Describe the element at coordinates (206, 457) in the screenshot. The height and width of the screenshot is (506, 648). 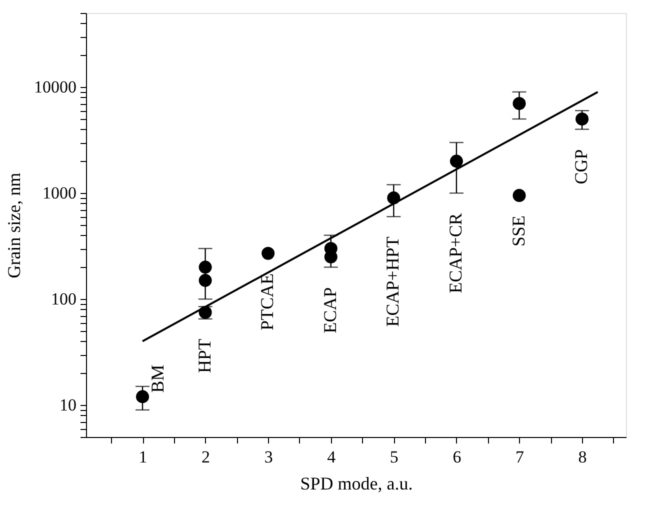
I see `x-tick-label: 2` at that location.